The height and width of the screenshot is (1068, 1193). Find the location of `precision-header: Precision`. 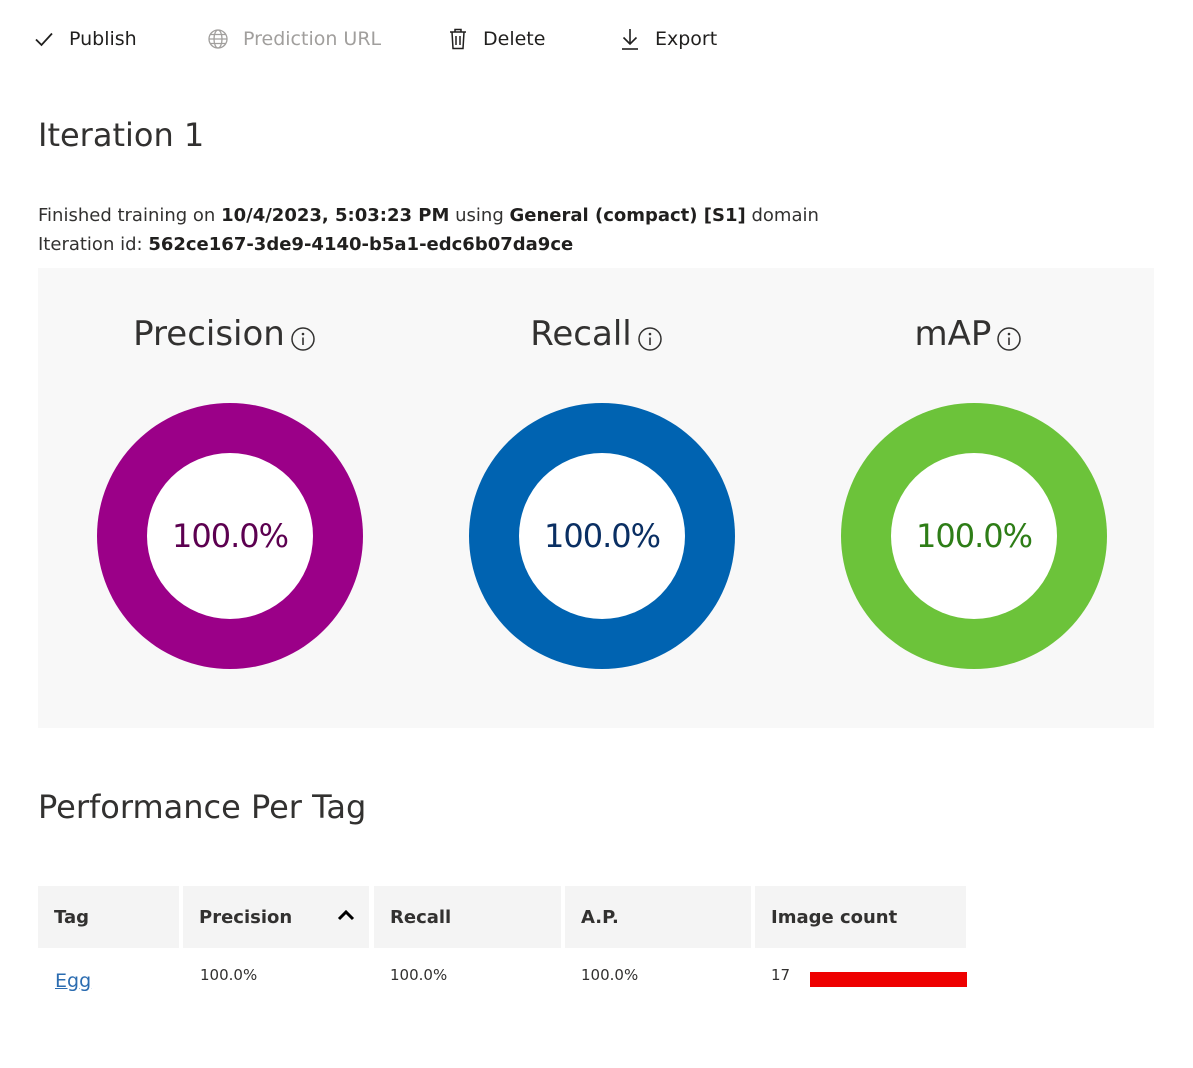

precision-header: Precision is located at coordinates (224, 334).